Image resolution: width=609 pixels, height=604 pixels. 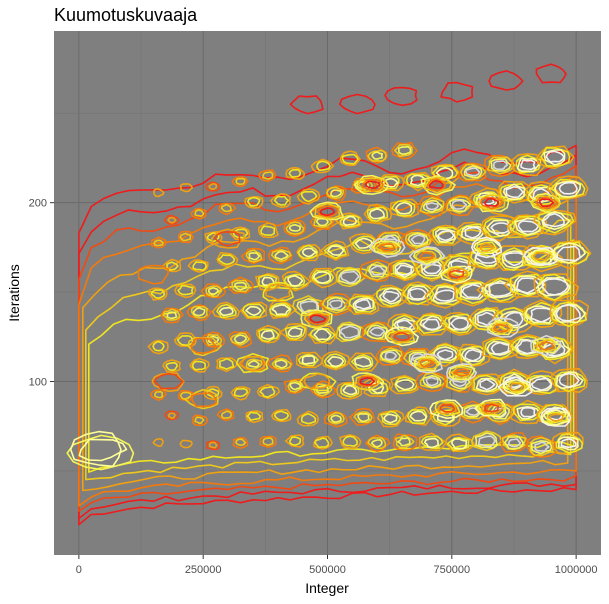 I want to click on x-axis-ticks: 0 250000 500000 750000 1000000, so click(x=337, y=565).